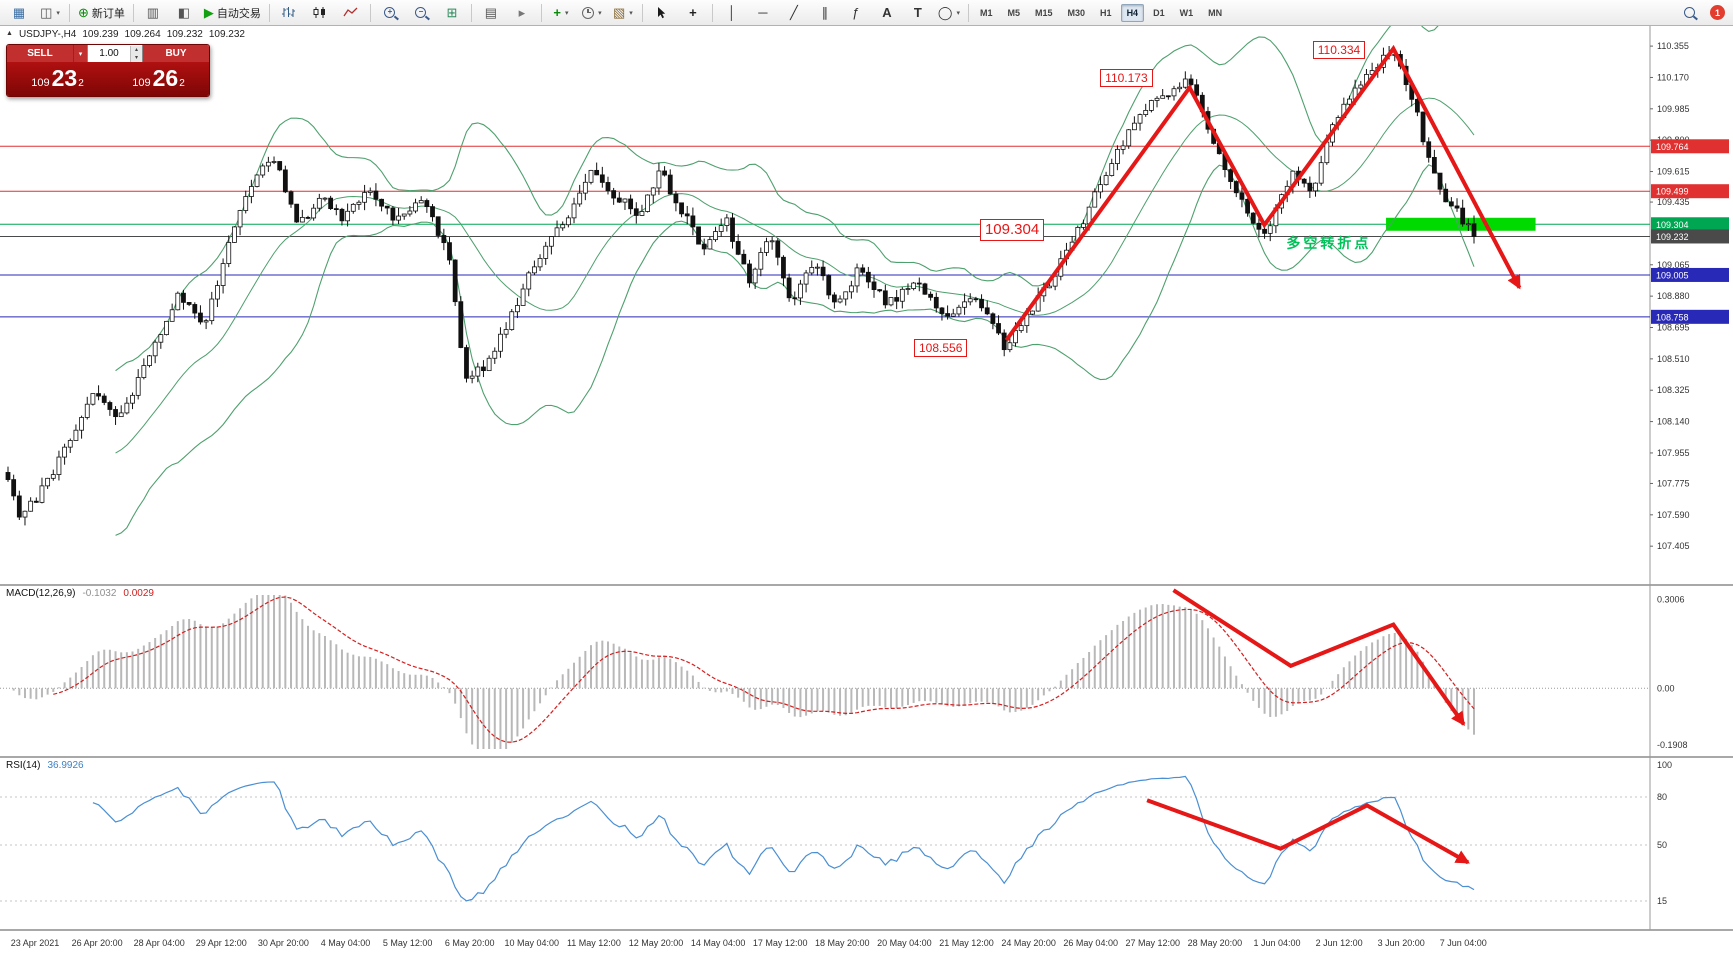  What do you see at coordinates (592, 13) in the screenshot?
I see `periods-button: ▾` at bounding box center [592, 13].